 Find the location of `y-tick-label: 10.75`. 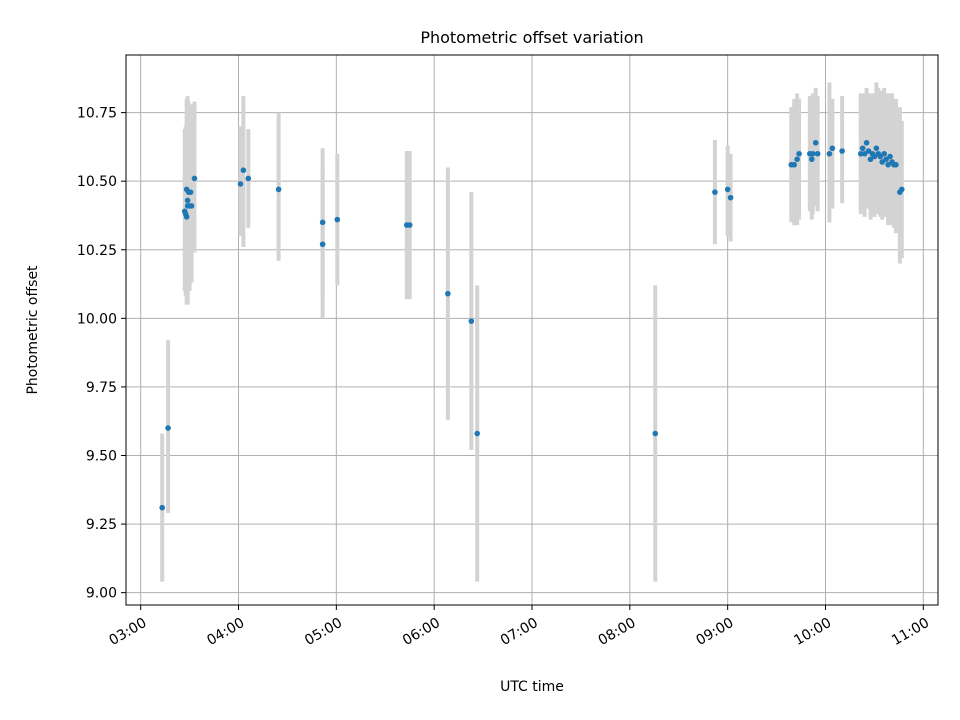

y-tick-label: 10.75 is located at coordinates (97, 114).